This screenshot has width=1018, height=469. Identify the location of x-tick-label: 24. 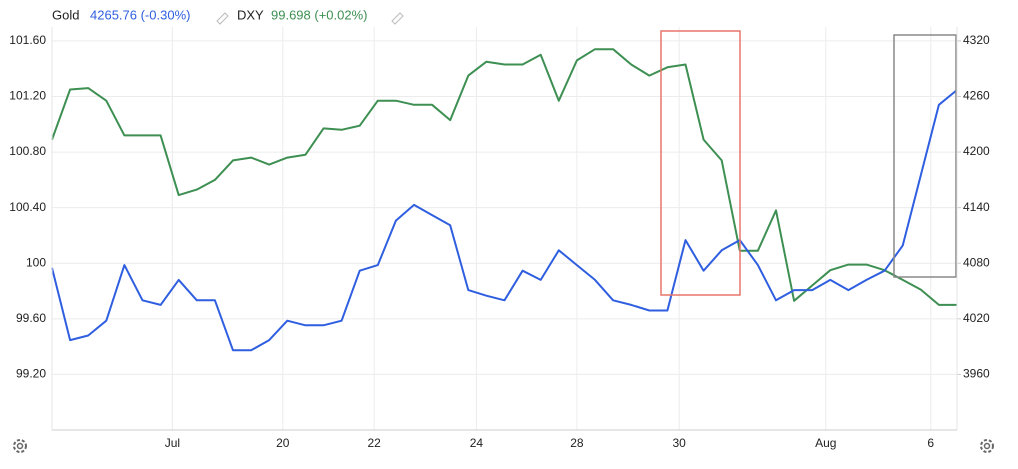
(477, 443).